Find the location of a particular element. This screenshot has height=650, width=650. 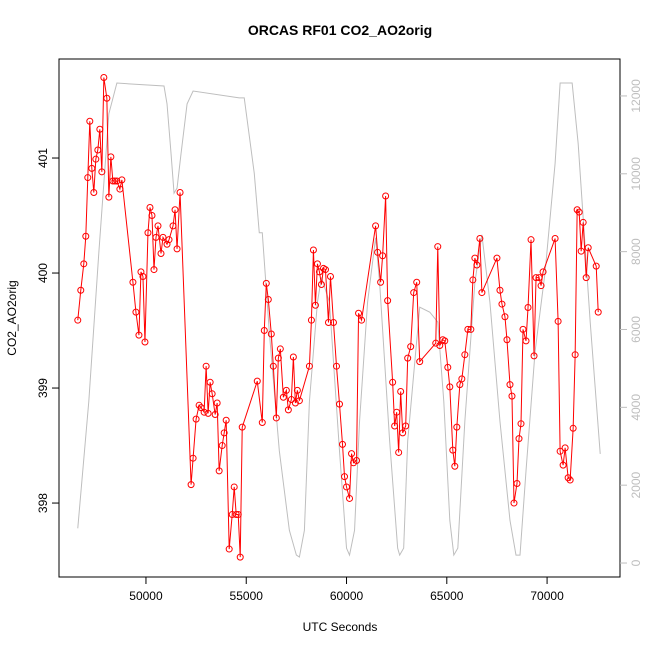

x-tick-label: 70000 is located at coordinates (547, 596).